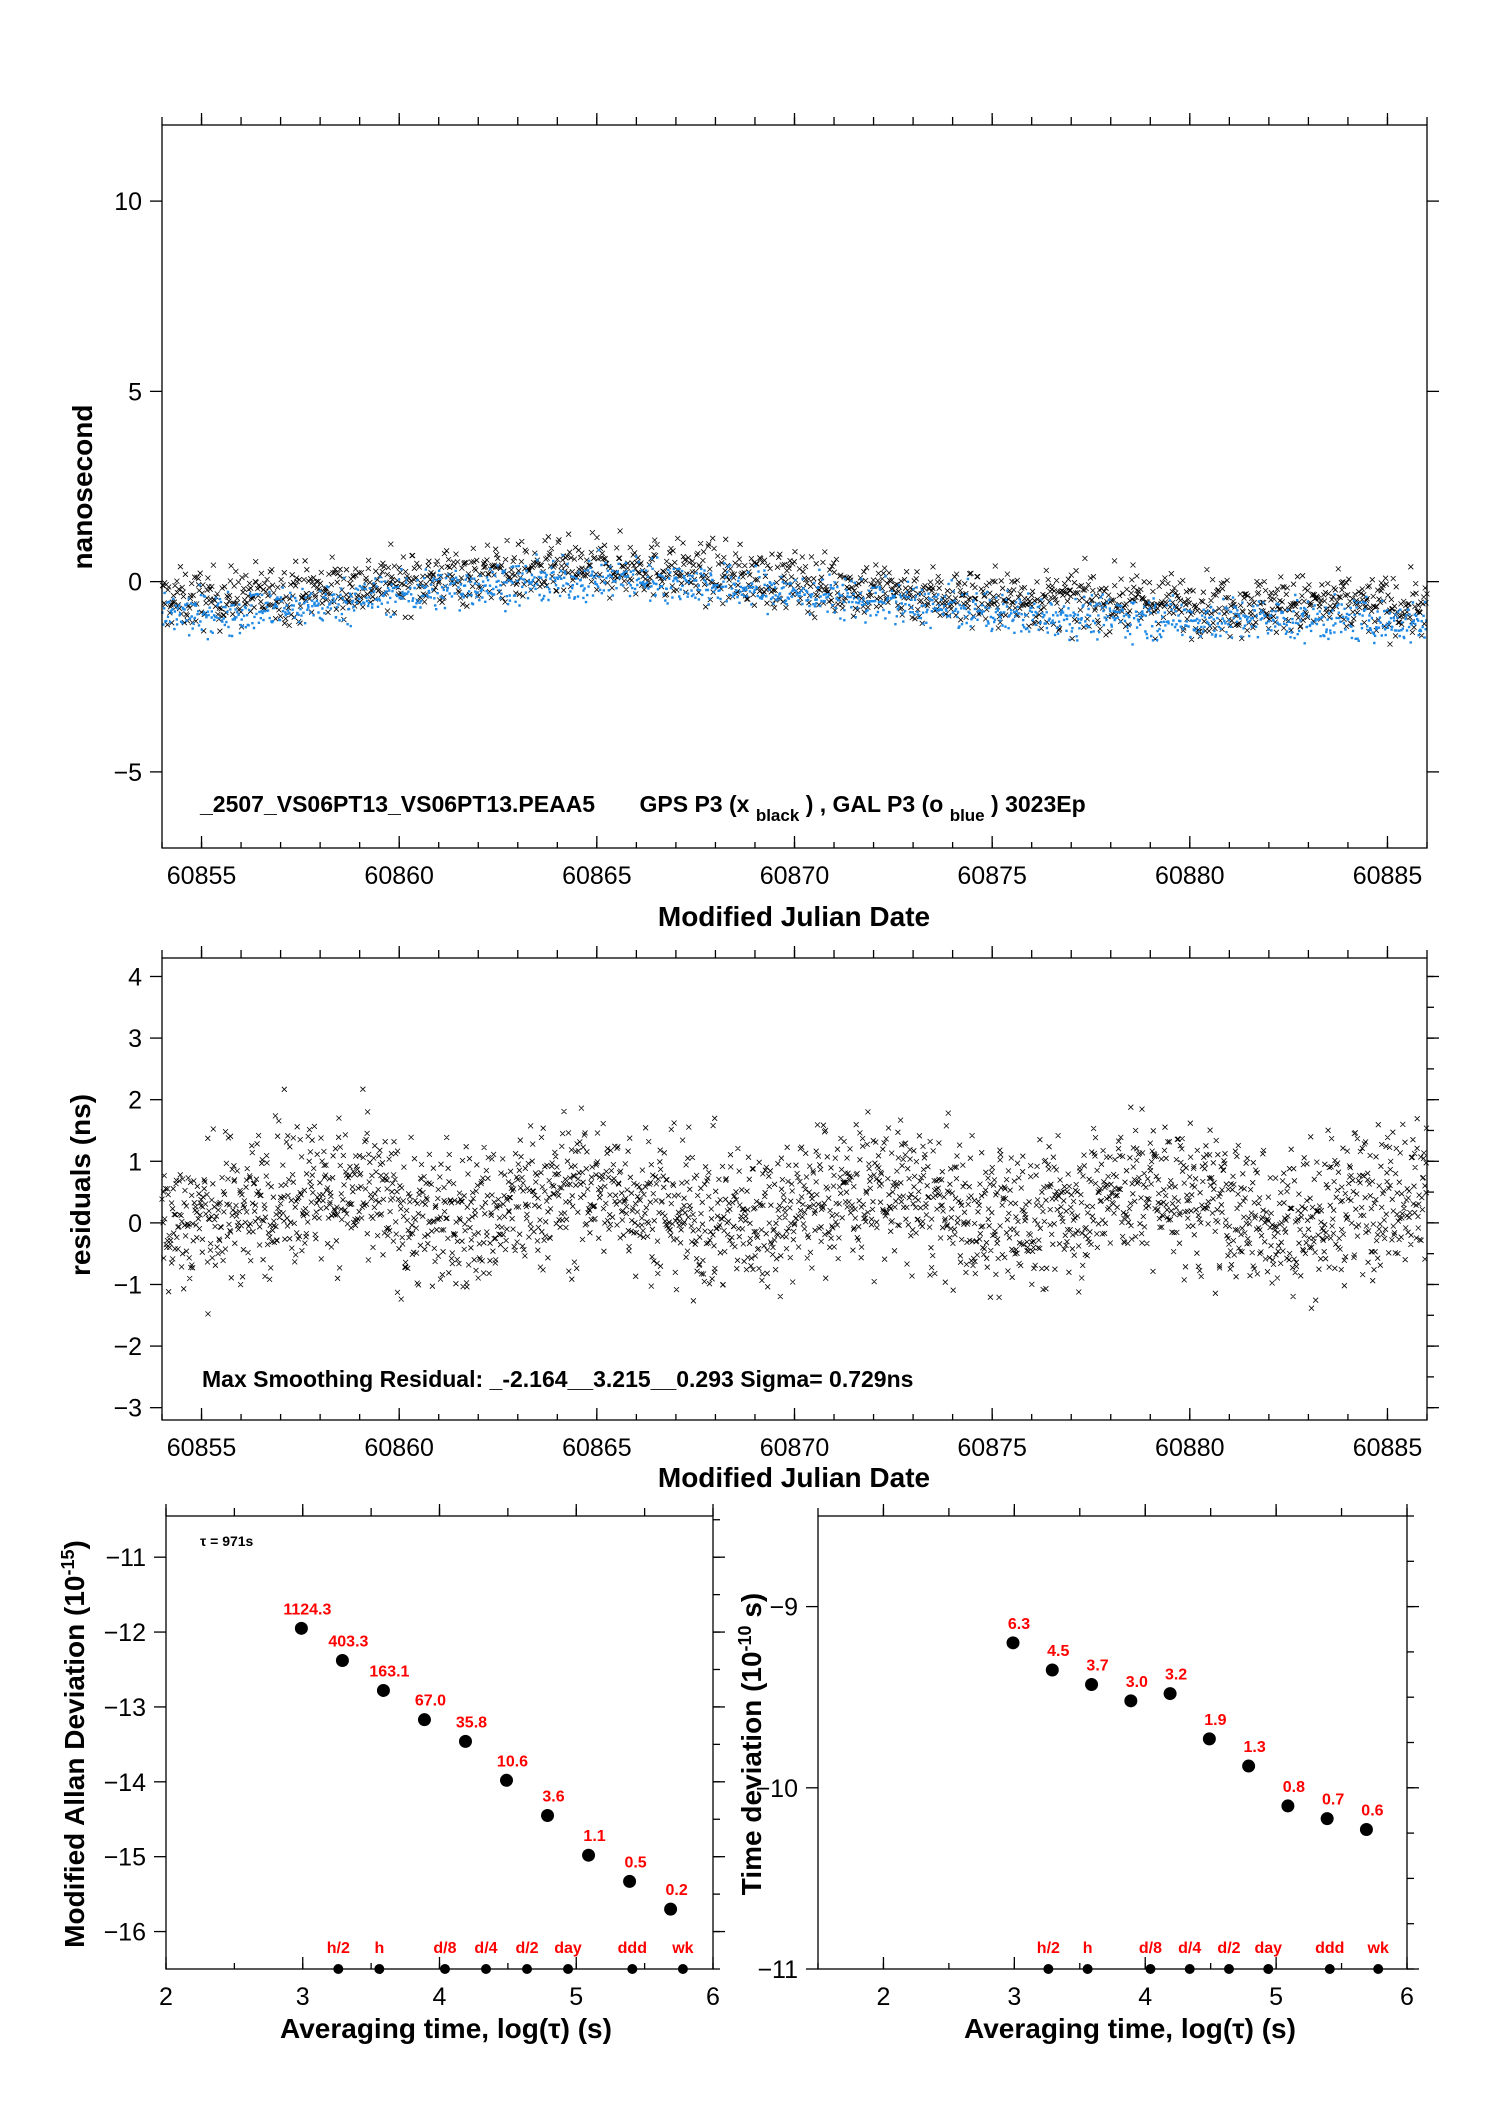 This screenshot has width=1488, height=2105. Describe the element at coordinates (1130, 2028) in the screenshot. I see `tdev-xlabel: Averaging time, log(τ) (s)` at that location.